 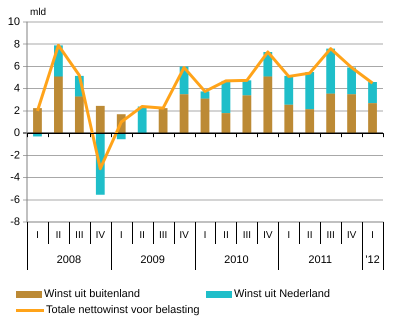 I want to click on y-tick-label: -8, so click(x=15, y=222).